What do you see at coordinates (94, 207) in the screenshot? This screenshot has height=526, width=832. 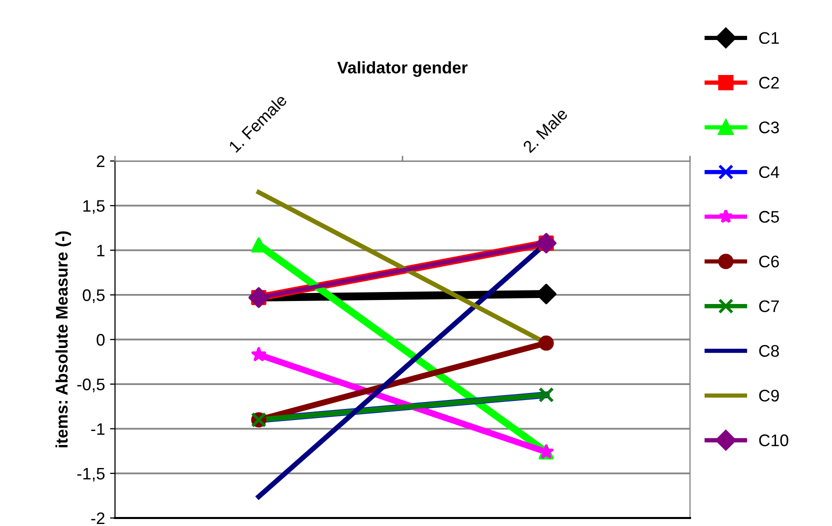 I see `y-tick-label: 1,5` at bounding box center [94, 207].